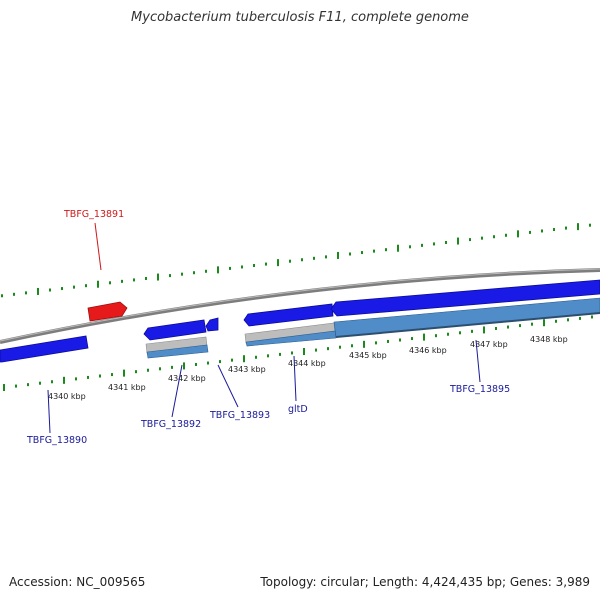 This screenshot has height=600, width=600. Describe the element at coordinates (479, 389) in the screenshot. I see `gene-label-tbfg-13895: TBFG_13895` at that location.